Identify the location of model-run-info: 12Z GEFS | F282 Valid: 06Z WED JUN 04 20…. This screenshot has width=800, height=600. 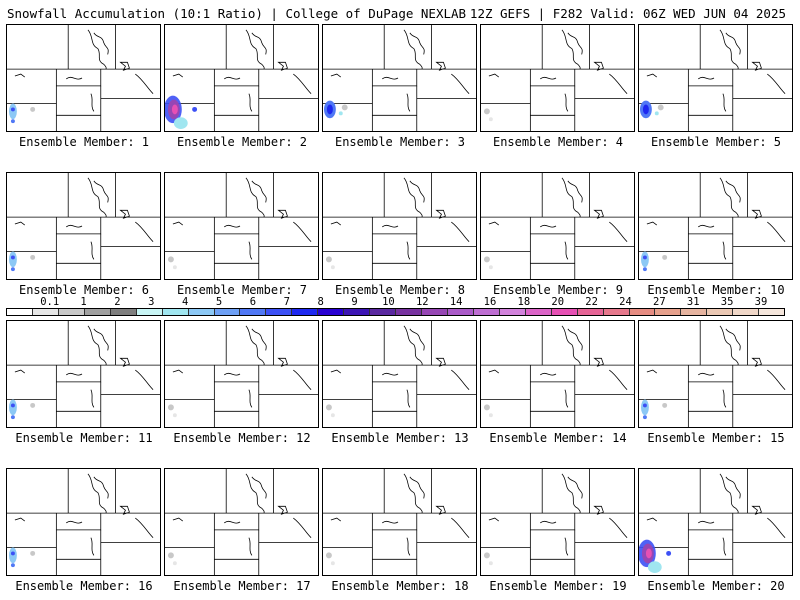
(627, 13).